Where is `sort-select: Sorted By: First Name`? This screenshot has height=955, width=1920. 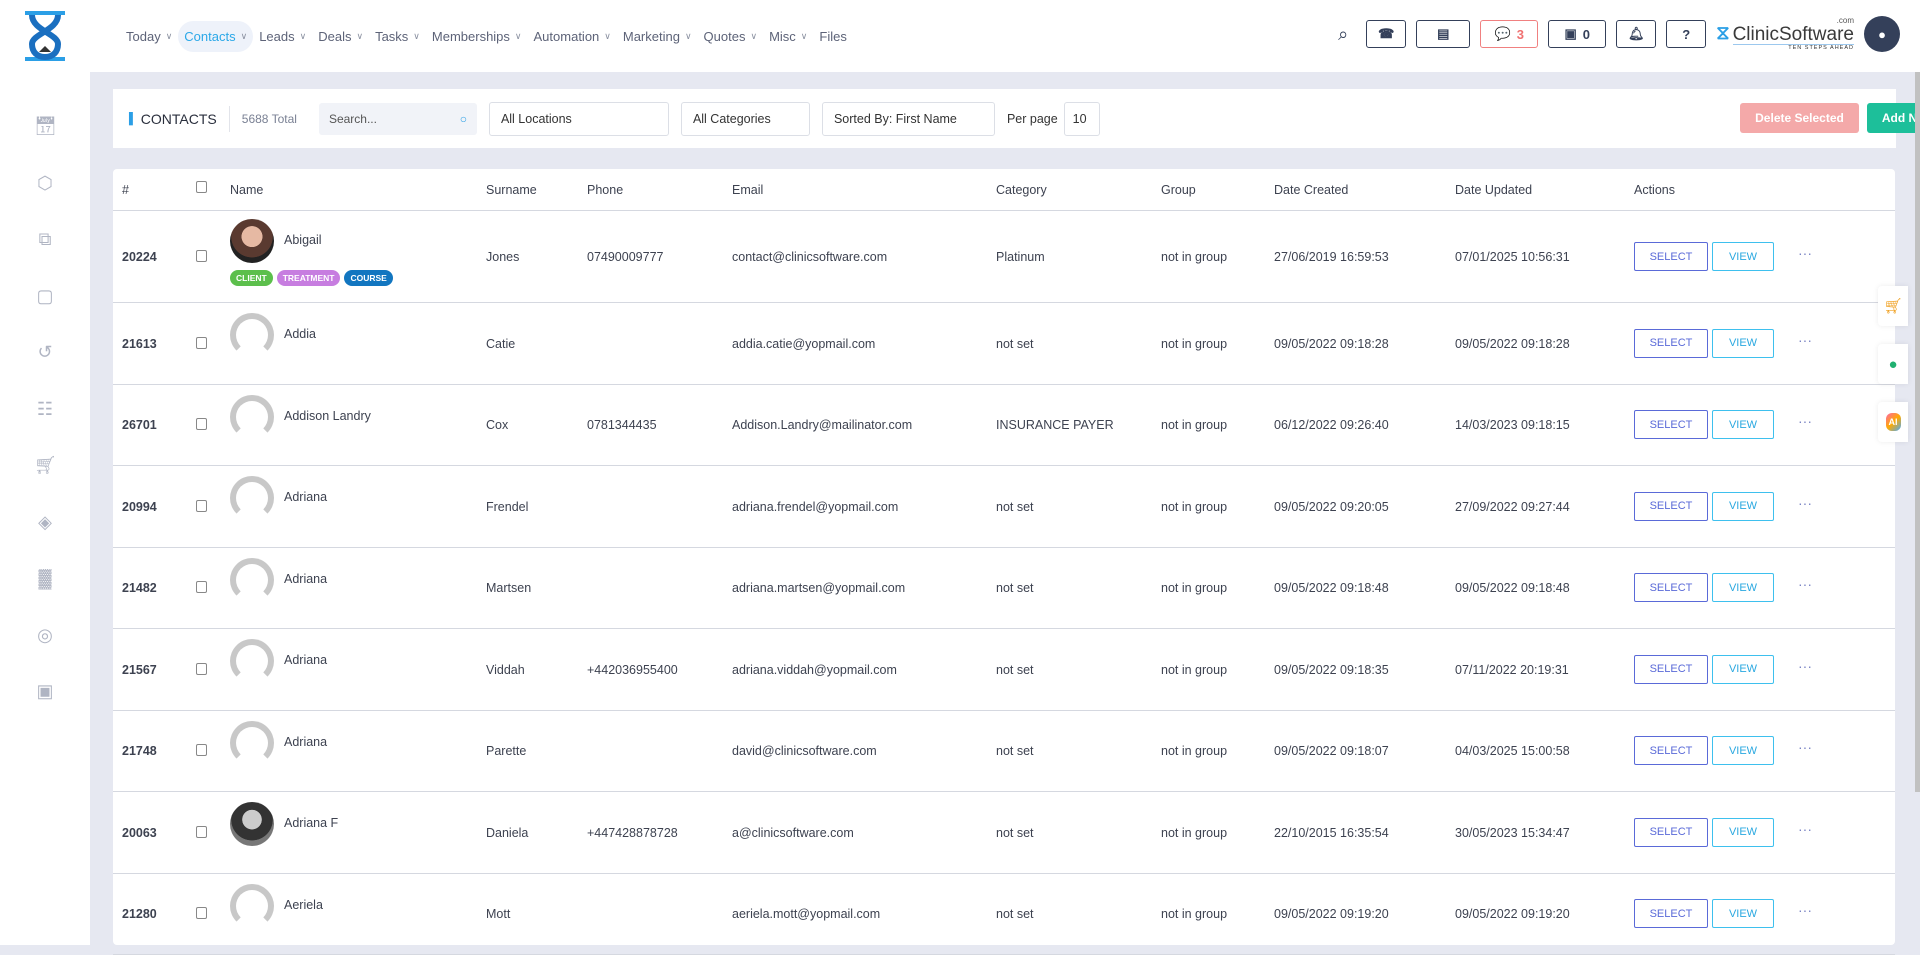
sort-select: Sorted By: First Name is located at coordinates (908, 119).